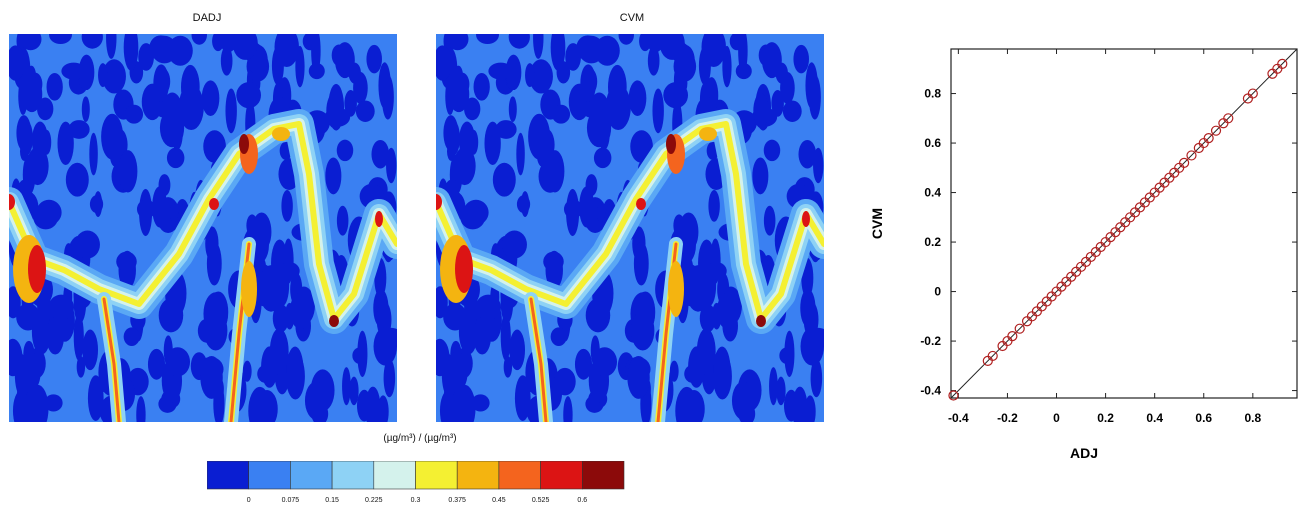 The image size is (1298, 507). I want to click on colorbar-tick-label: 0.3, so click(415, 500).